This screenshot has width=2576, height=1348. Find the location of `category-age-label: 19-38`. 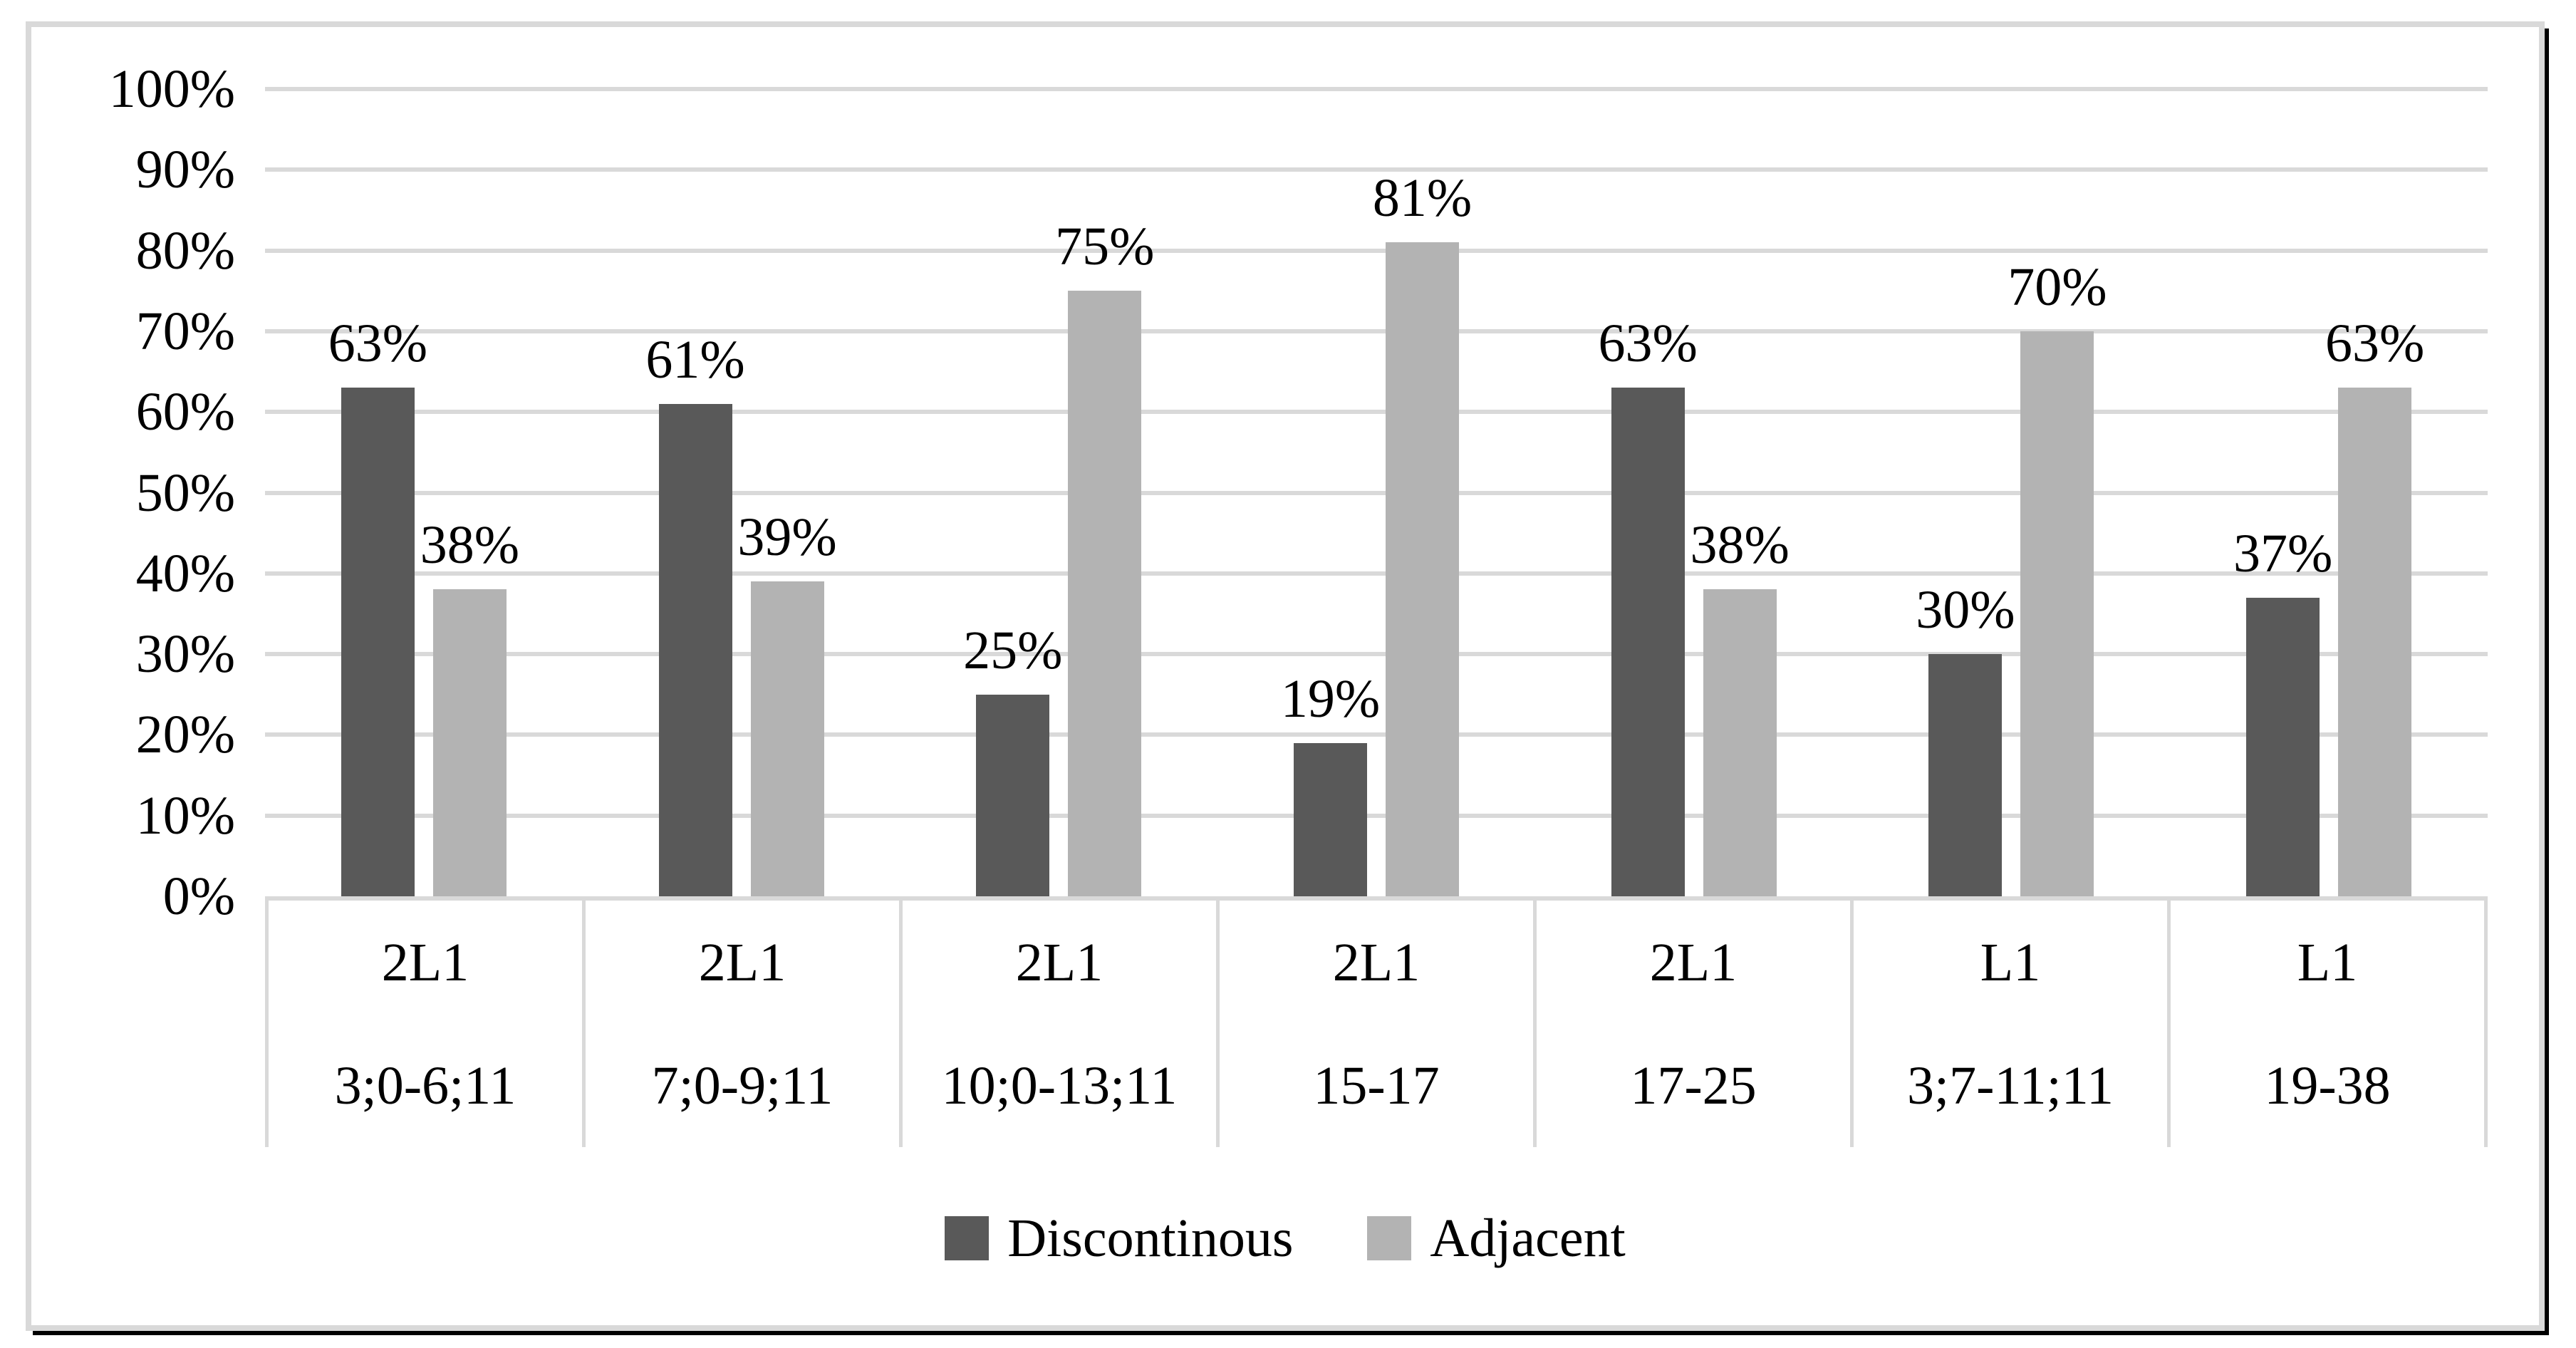

category-age-label: 19-38 is located at coordinates (2327, 1085).